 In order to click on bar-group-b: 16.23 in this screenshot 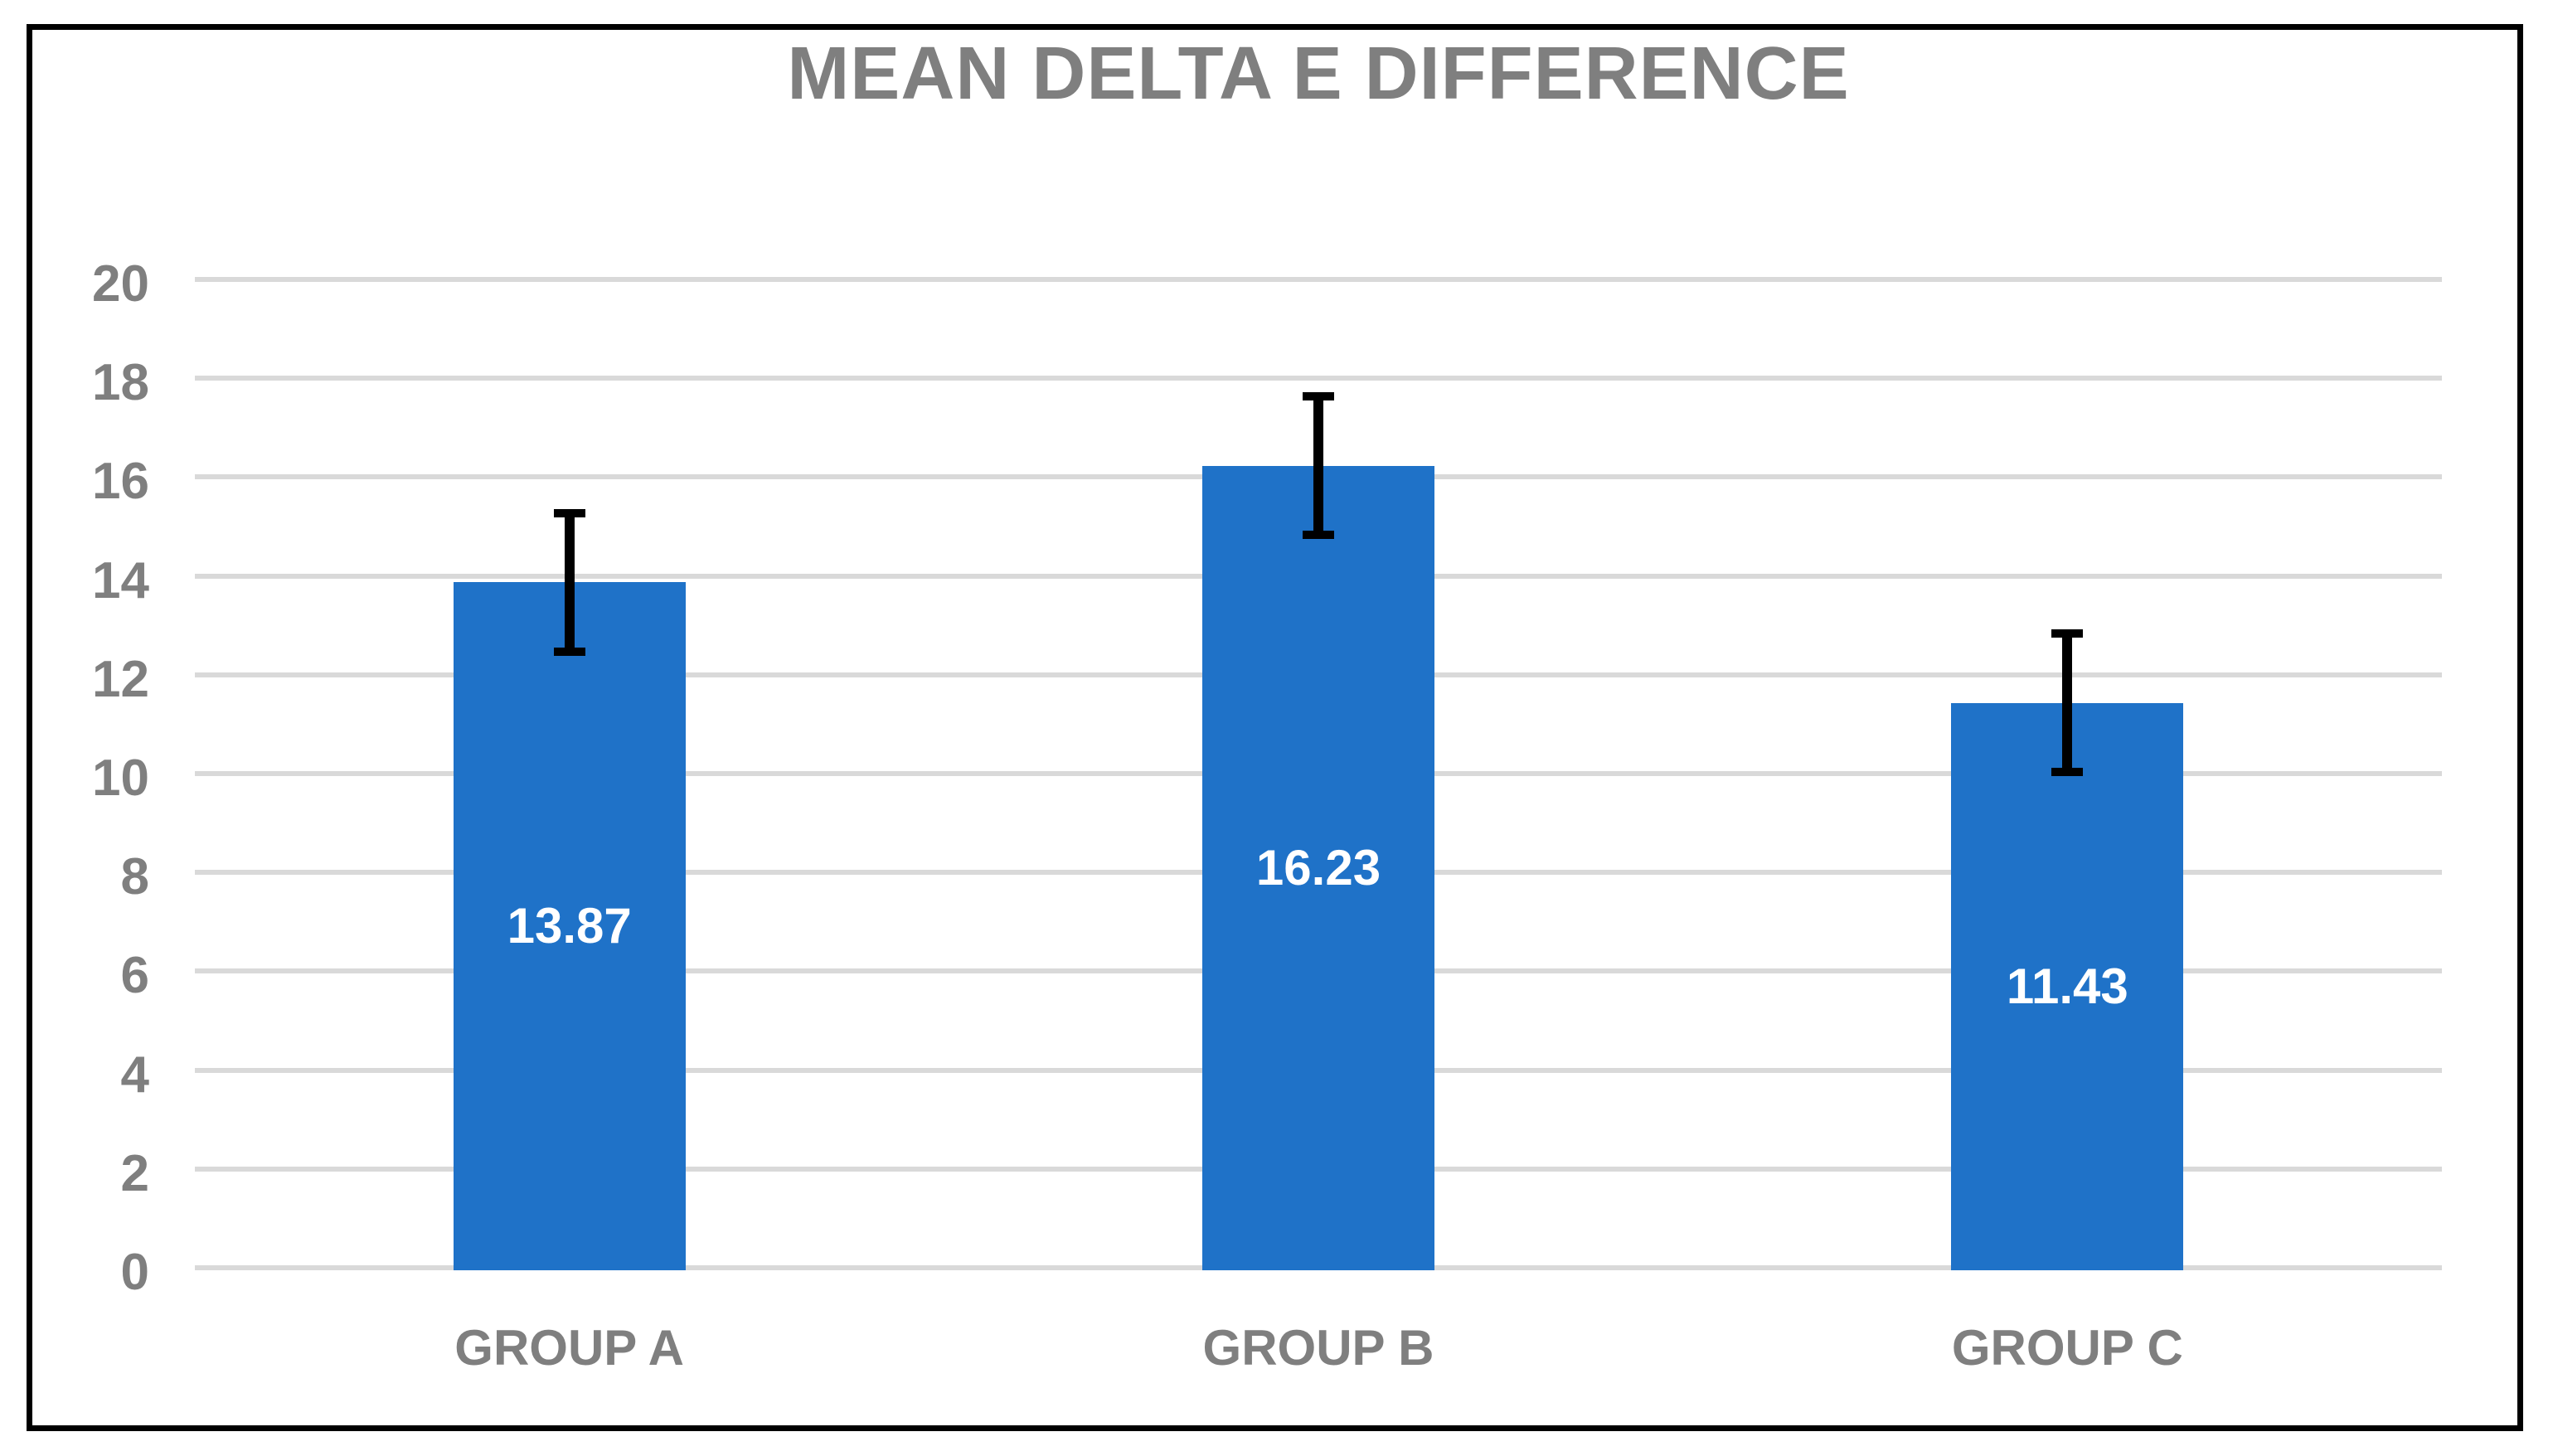, I will do `click(1318, 867)`.